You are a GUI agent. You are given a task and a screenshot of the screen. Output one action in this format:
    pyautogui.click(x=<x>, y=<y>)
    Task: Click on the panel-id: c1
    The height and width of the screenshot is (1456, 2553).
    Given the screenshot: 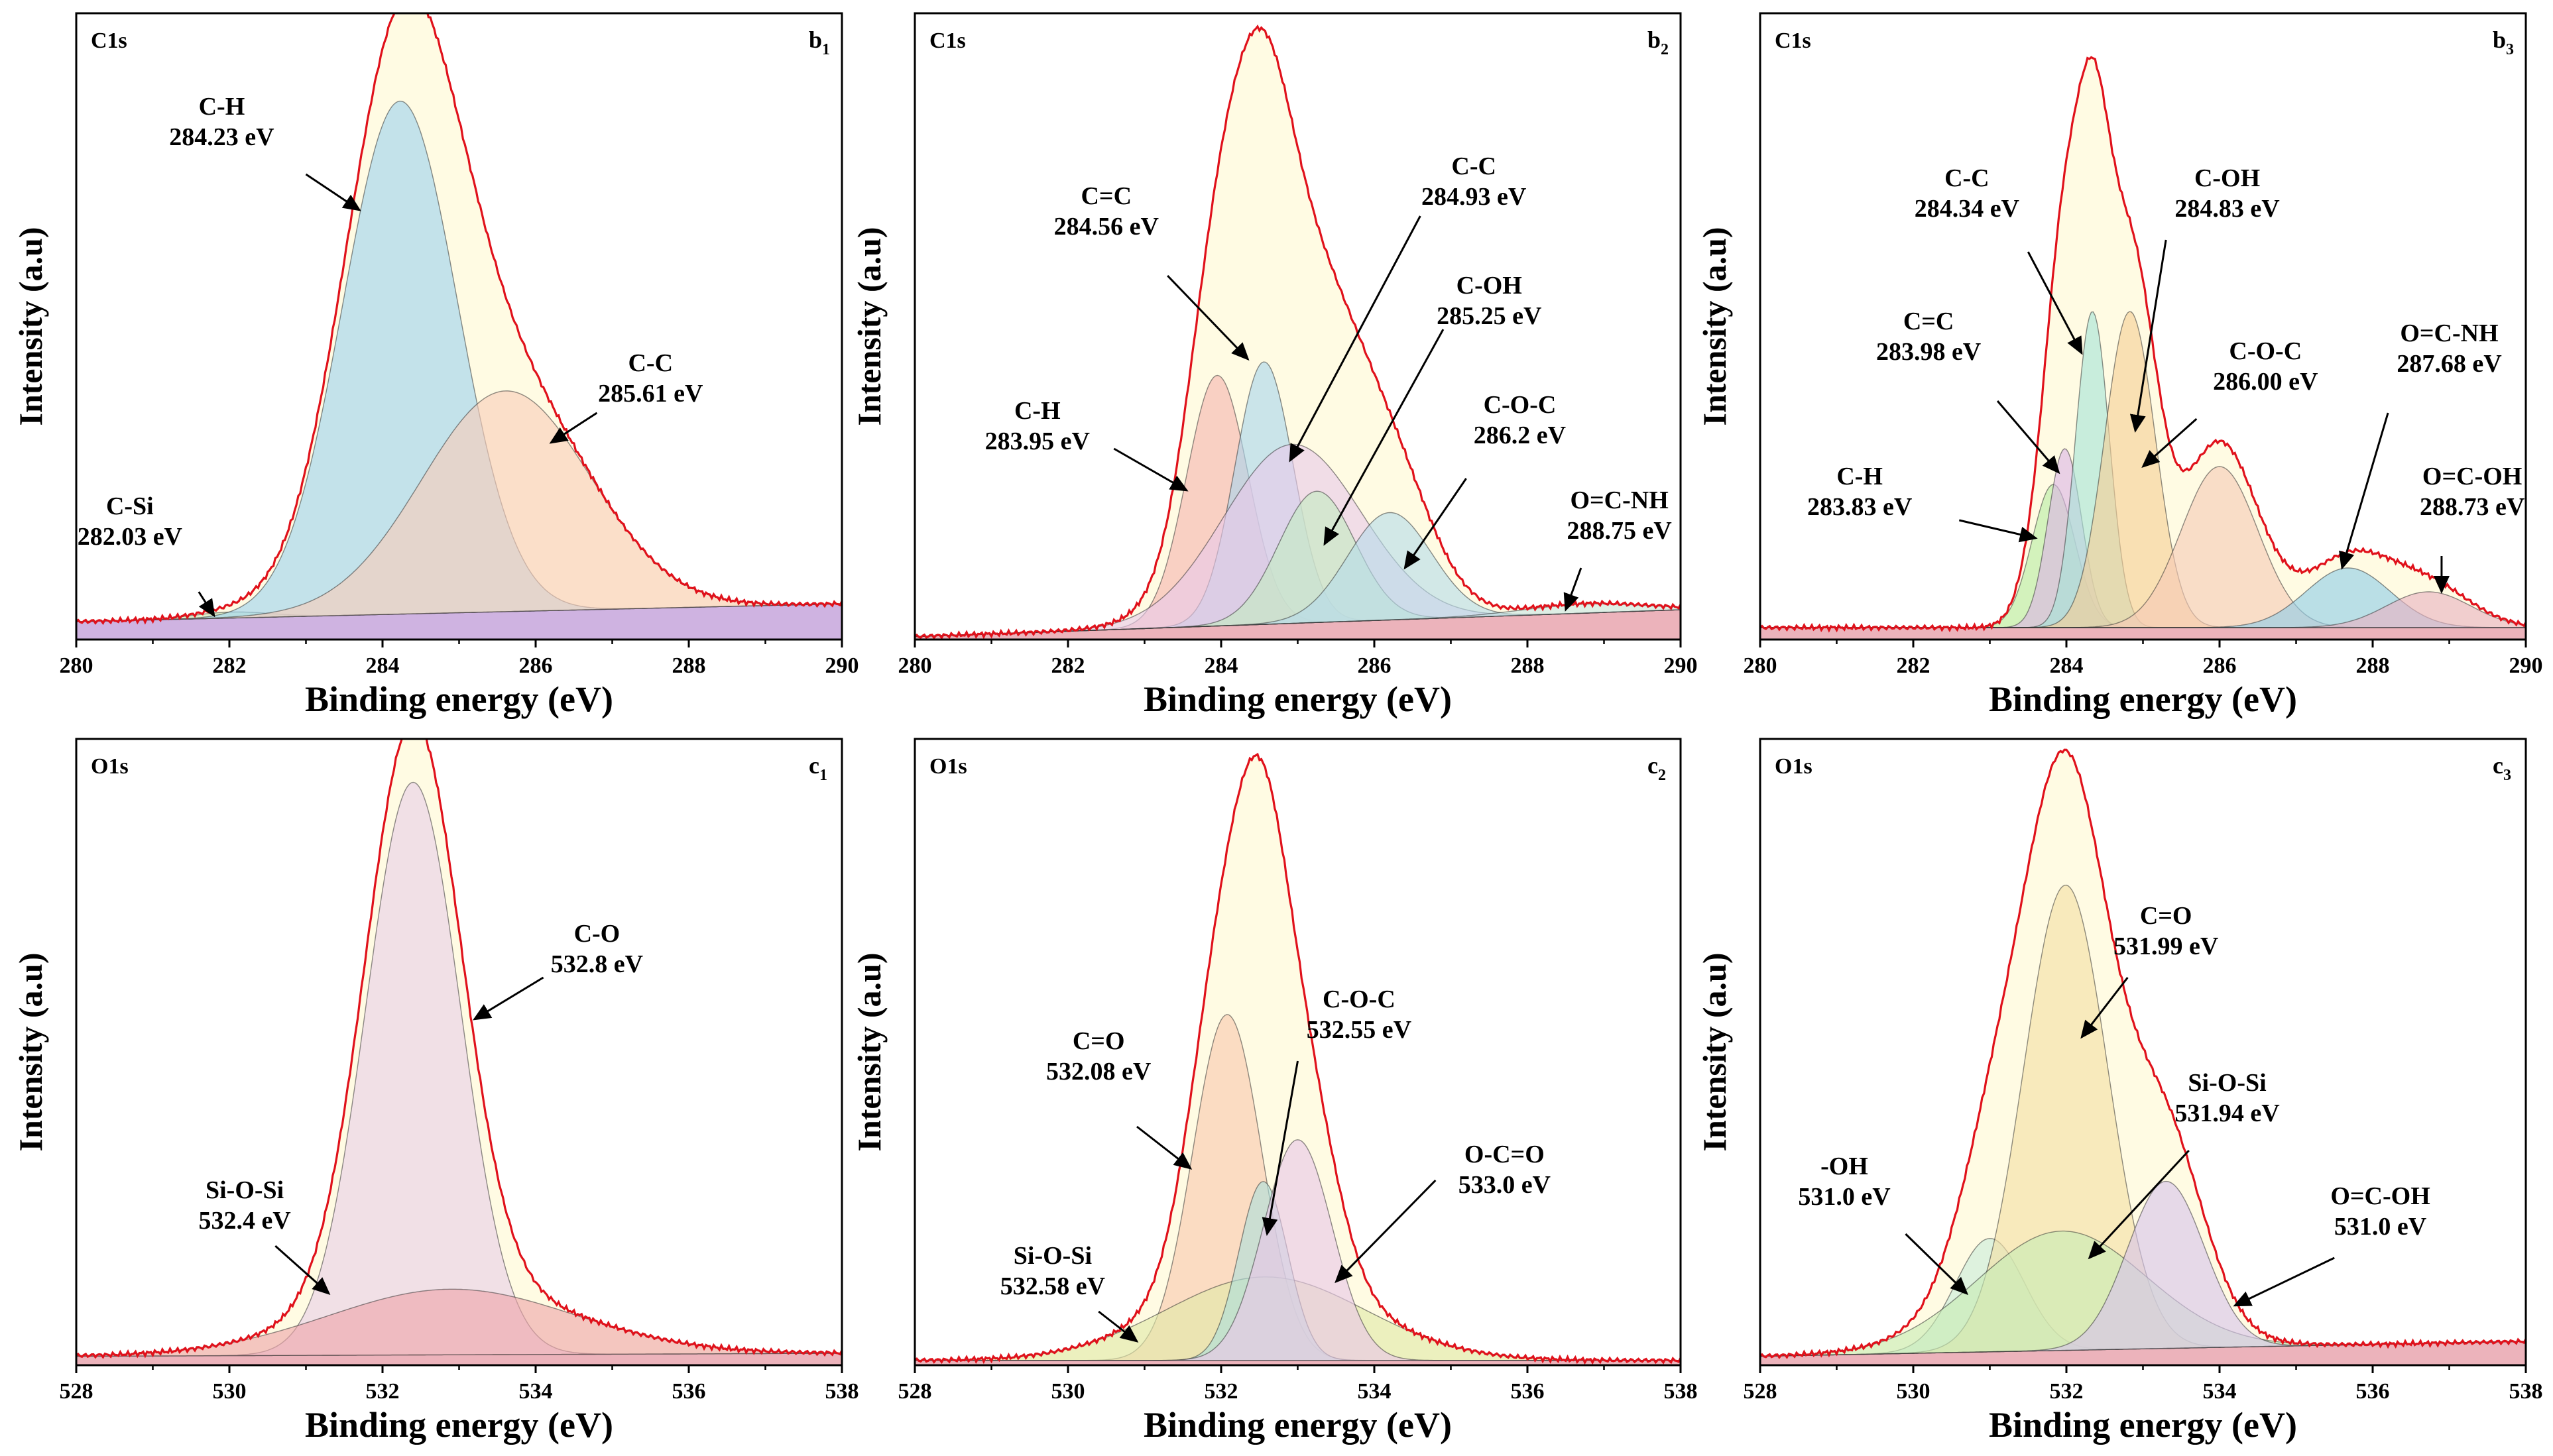 What is the action you would take?
    pyautogui.click(x=818, y=768)
    